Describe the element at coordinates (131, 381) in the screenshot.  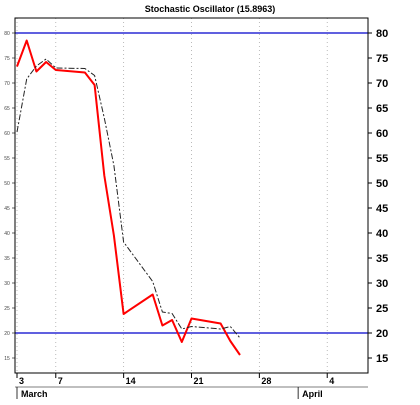
I see `x-tick-label: 14` at that location.